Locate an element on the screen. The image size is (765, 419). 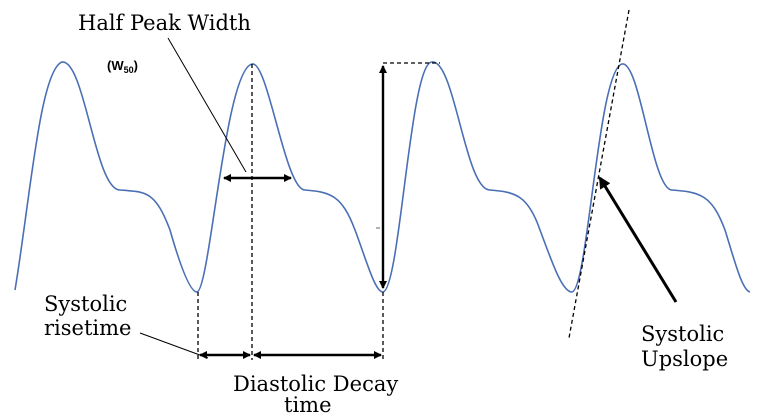
w50-label: (W50) is located at coordinates (122, 66).